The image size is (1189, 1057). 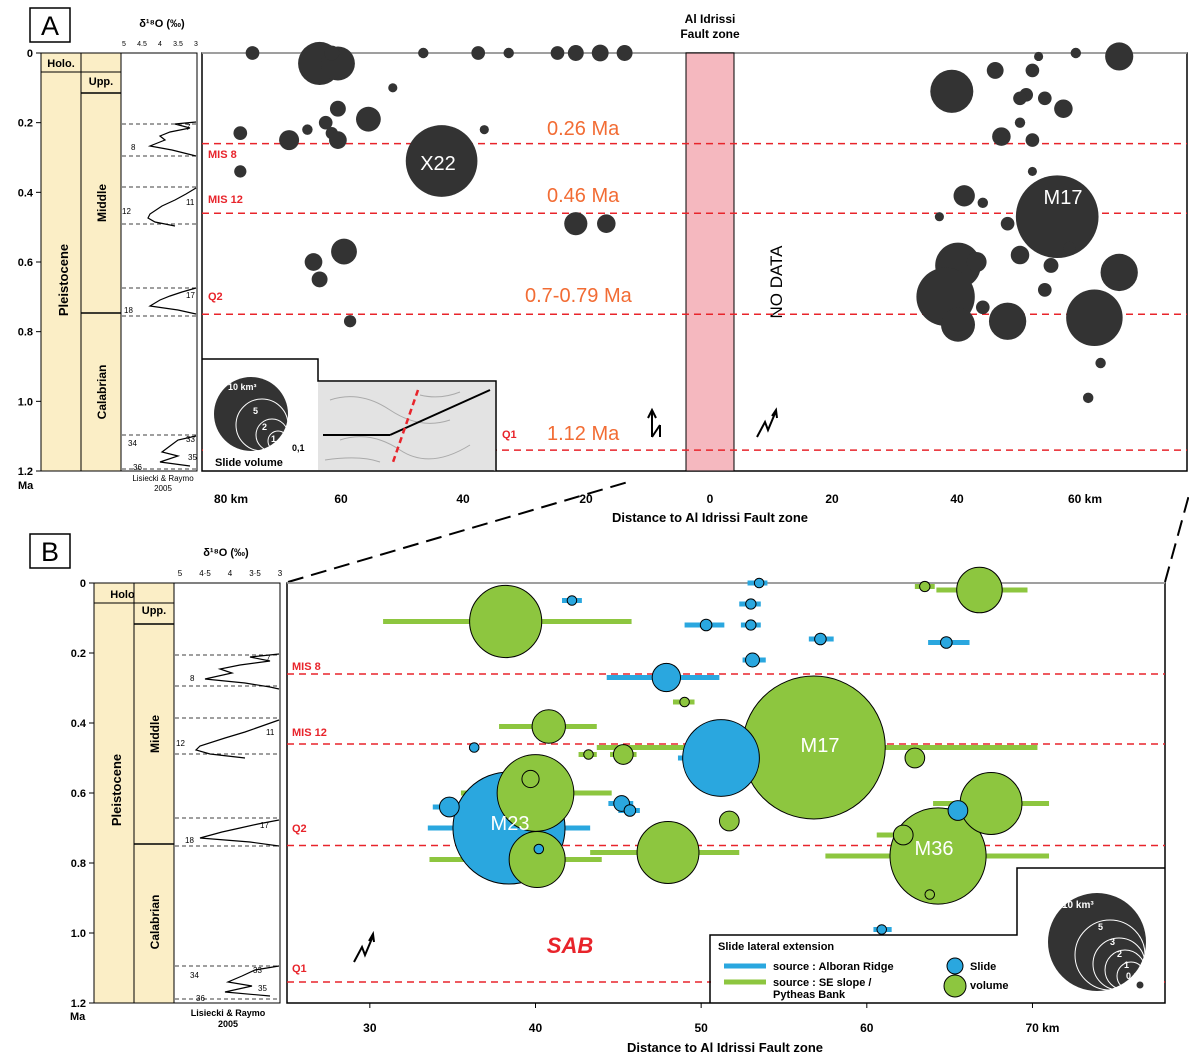 I want to click on holo-label-a: Holo., so click(x=61, y=64).